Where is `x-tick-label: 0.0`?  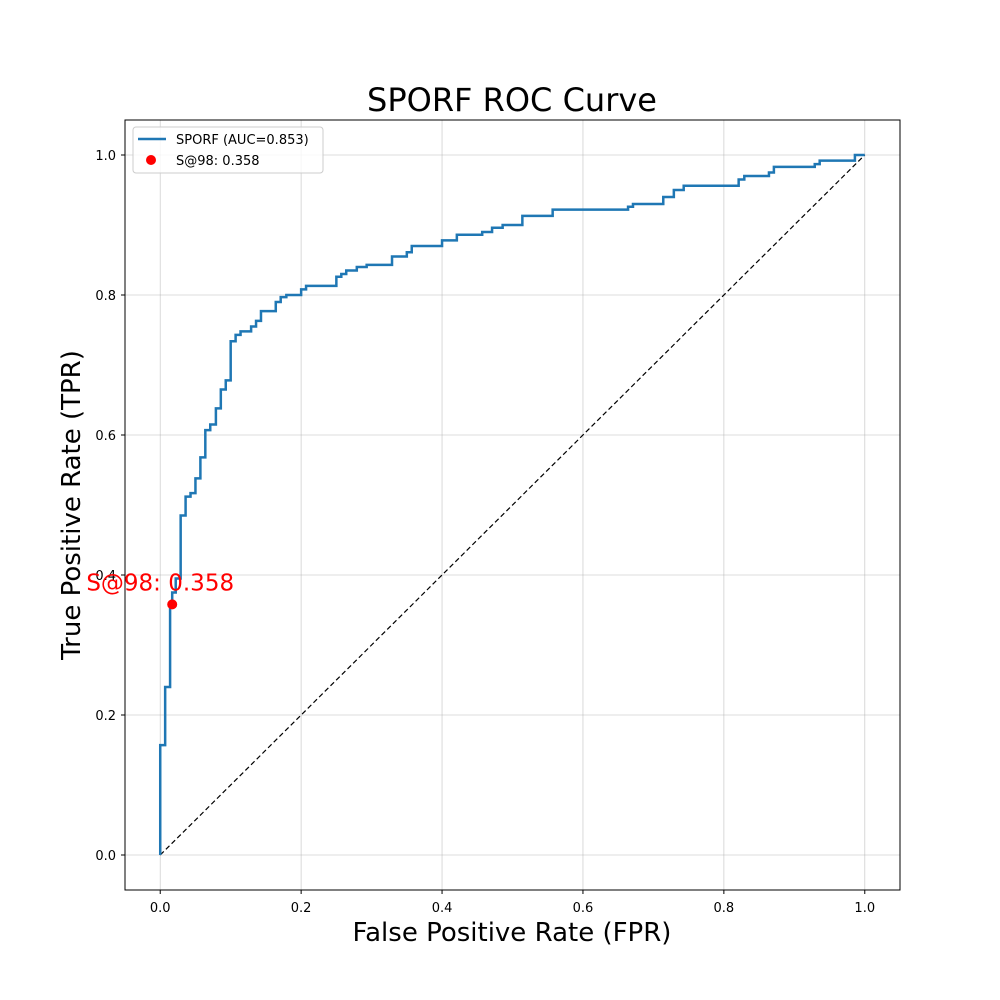 x-tick-label: 0.0 is located at coordinates (160, 908).